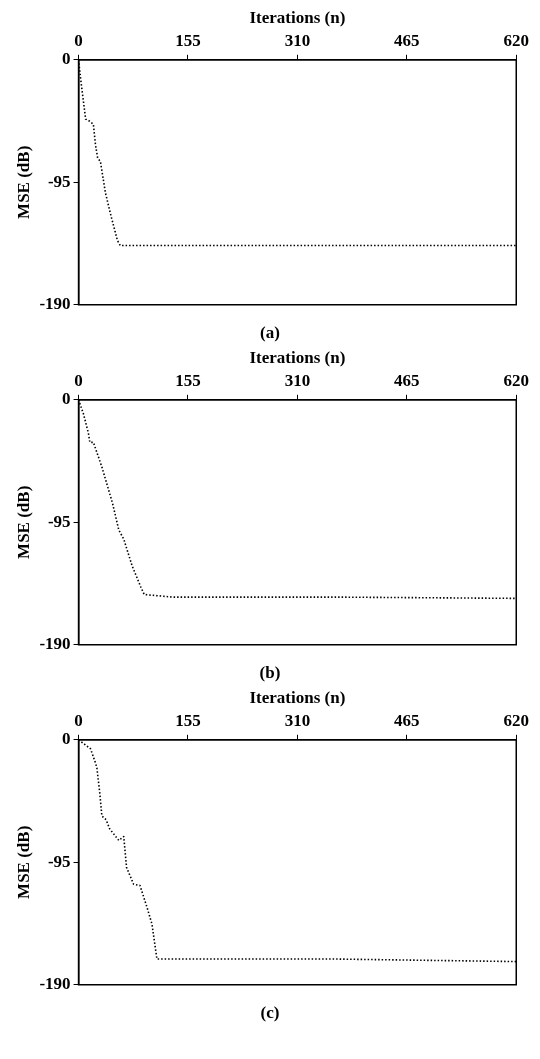 The image size is (540, 1059). Describe the element at coordinates (270, 333) in the screenshot. I see `text: (a)` at that location.